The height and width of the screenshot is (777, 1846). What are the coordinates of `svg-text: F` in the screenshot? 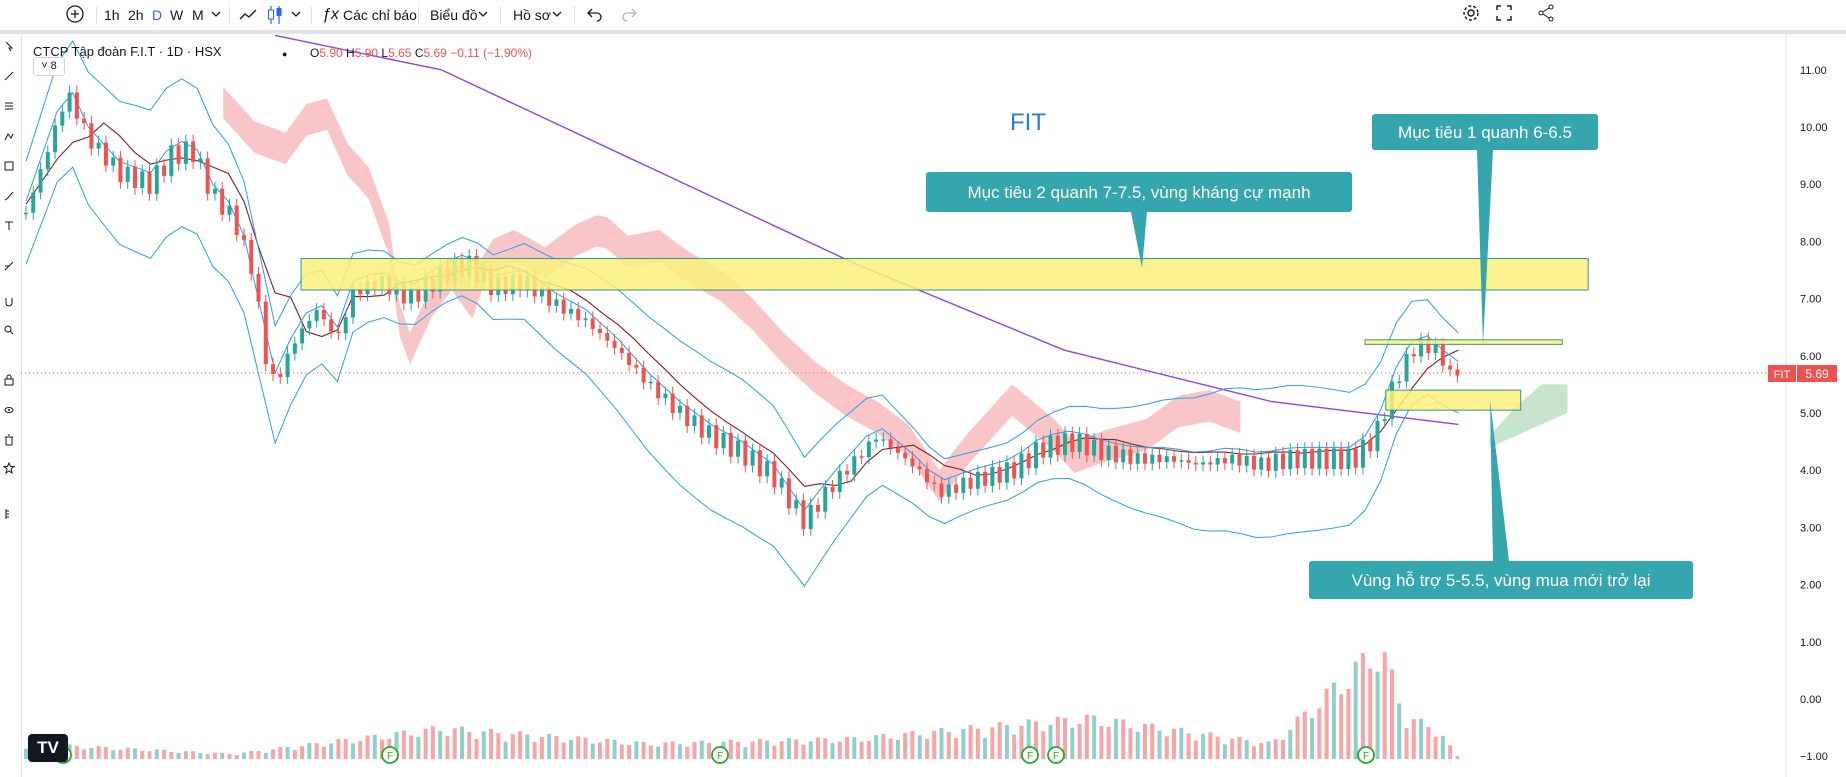 It's located at (1030, 756).